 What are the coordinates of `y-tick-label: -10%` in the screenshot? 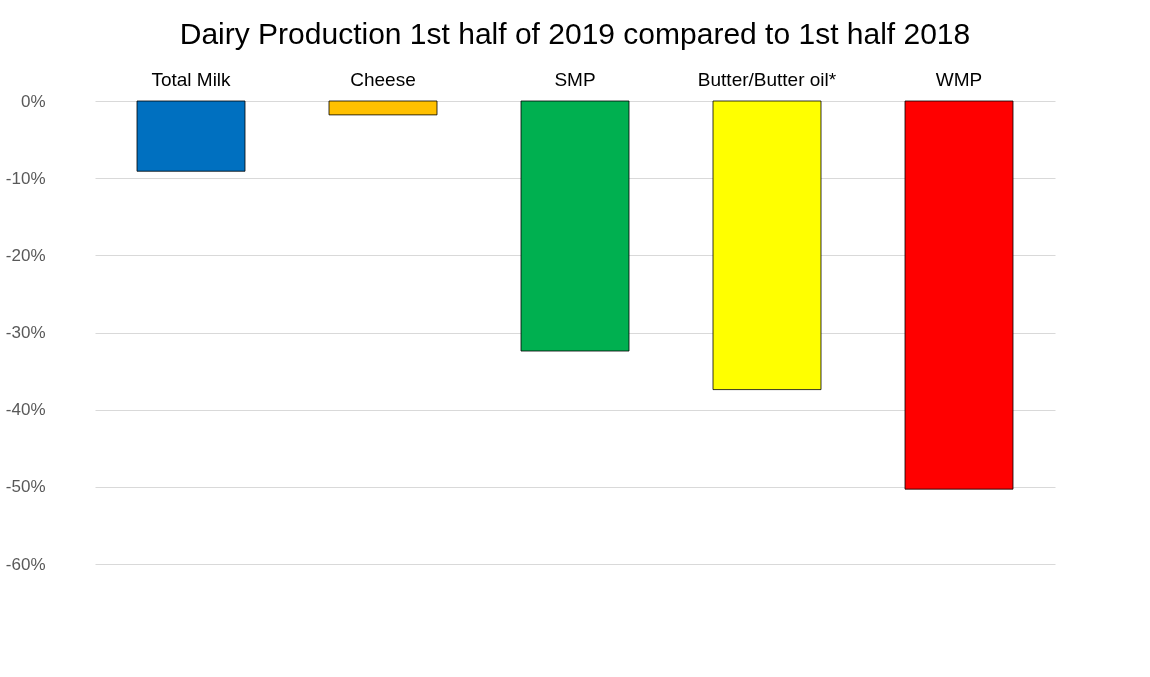 It's located at (25, 178).